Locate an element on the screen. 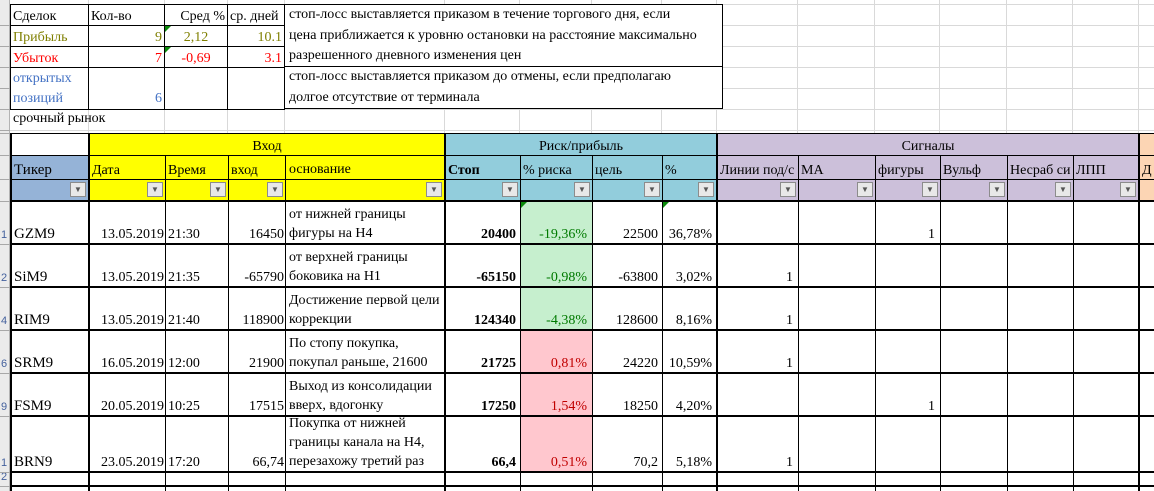 Image resolution: width=1154 pixels, height=491 pixels. cell-ticker: BRN9 is located at coordinates (51, 444).